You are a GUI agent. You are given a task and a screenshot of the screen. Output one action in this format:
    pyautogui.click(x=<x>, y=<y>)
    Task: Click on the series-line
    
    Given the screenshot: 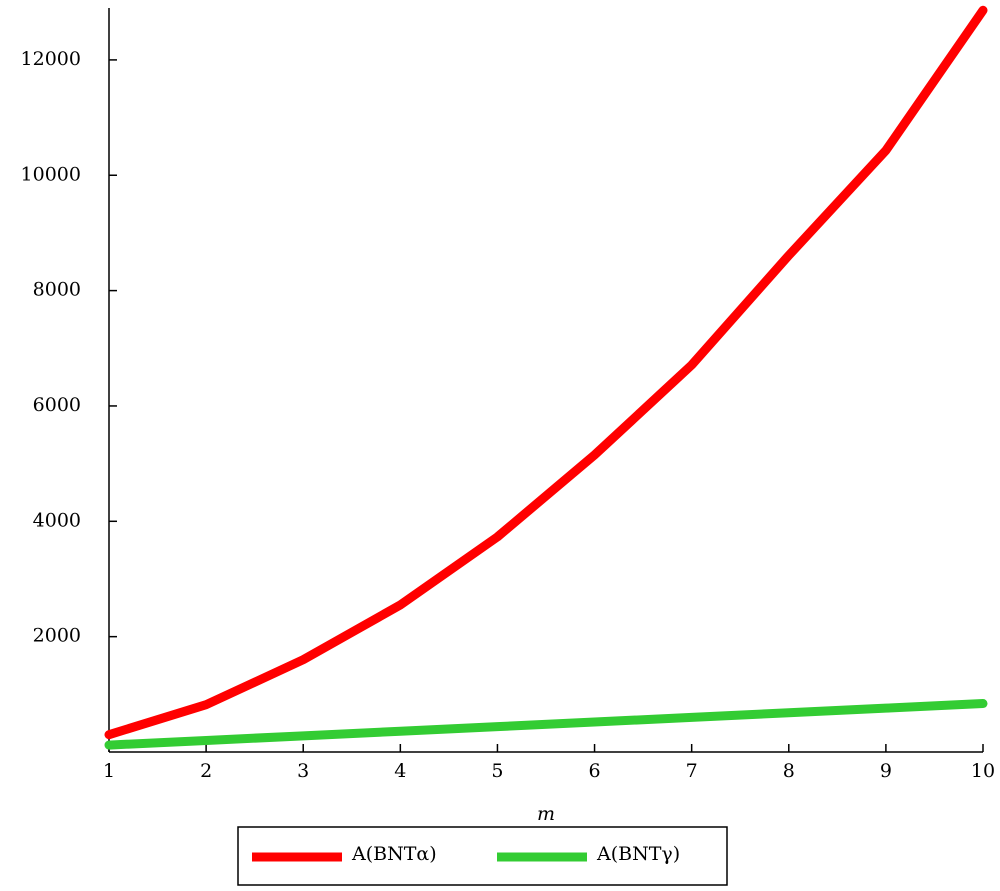 What is the action you would take?
    pyautogui.click(x=546, y=724)
    